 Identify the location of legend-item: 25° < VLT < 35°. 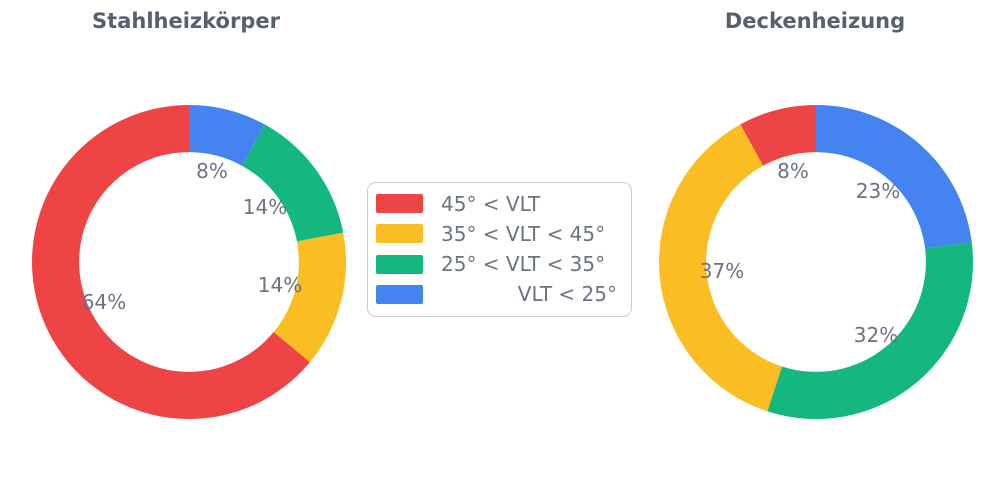
(496, 264).